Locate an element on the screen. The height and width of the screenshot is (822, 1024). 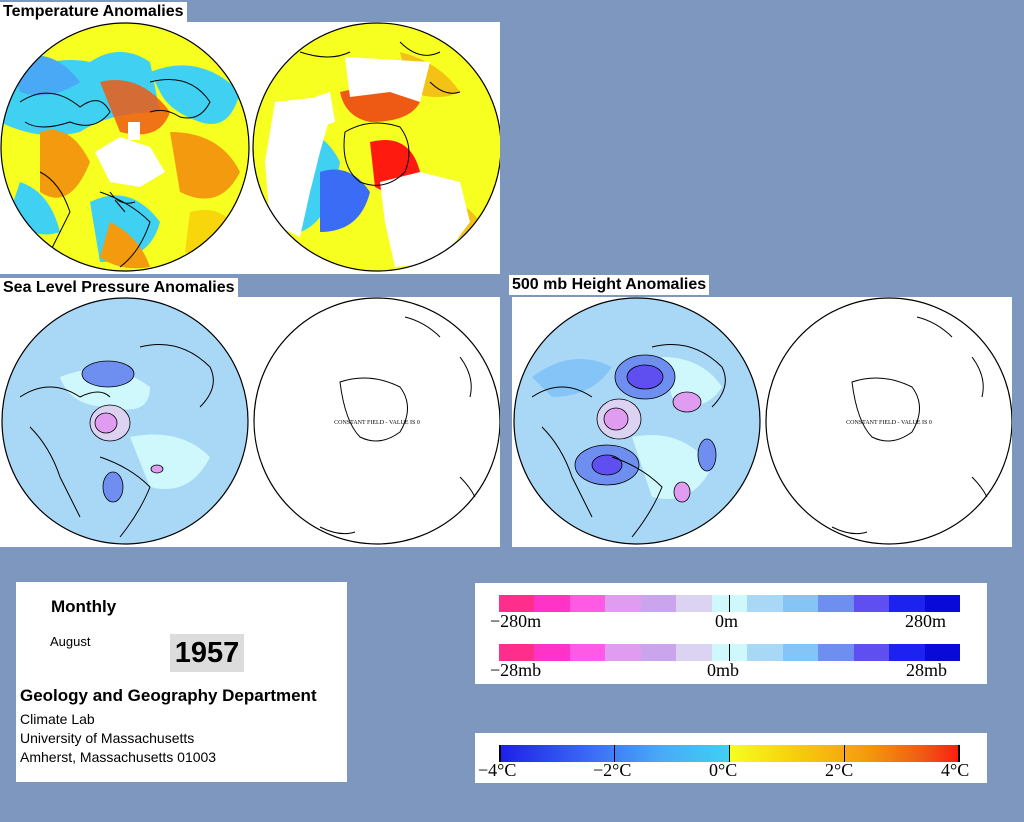
temperature-tick-label: −2°C is located at coordinates (612, 770).